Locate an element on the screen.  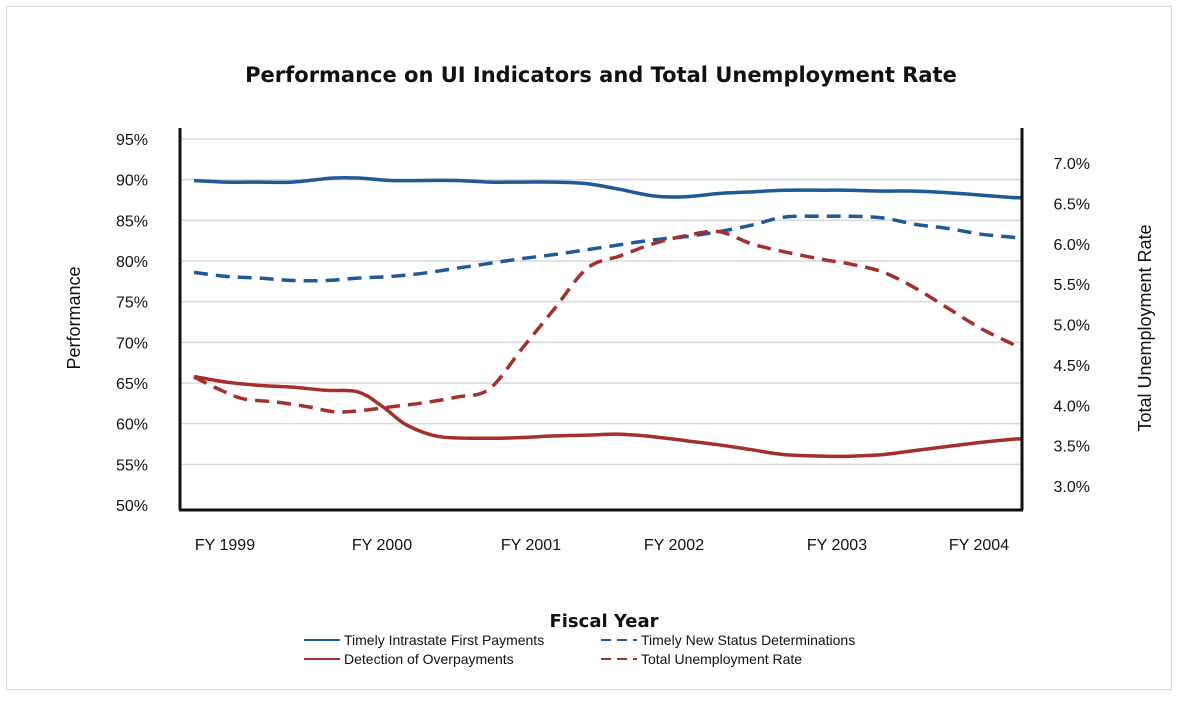
y-tick-label: 85% is located at coordinates (132, 221).